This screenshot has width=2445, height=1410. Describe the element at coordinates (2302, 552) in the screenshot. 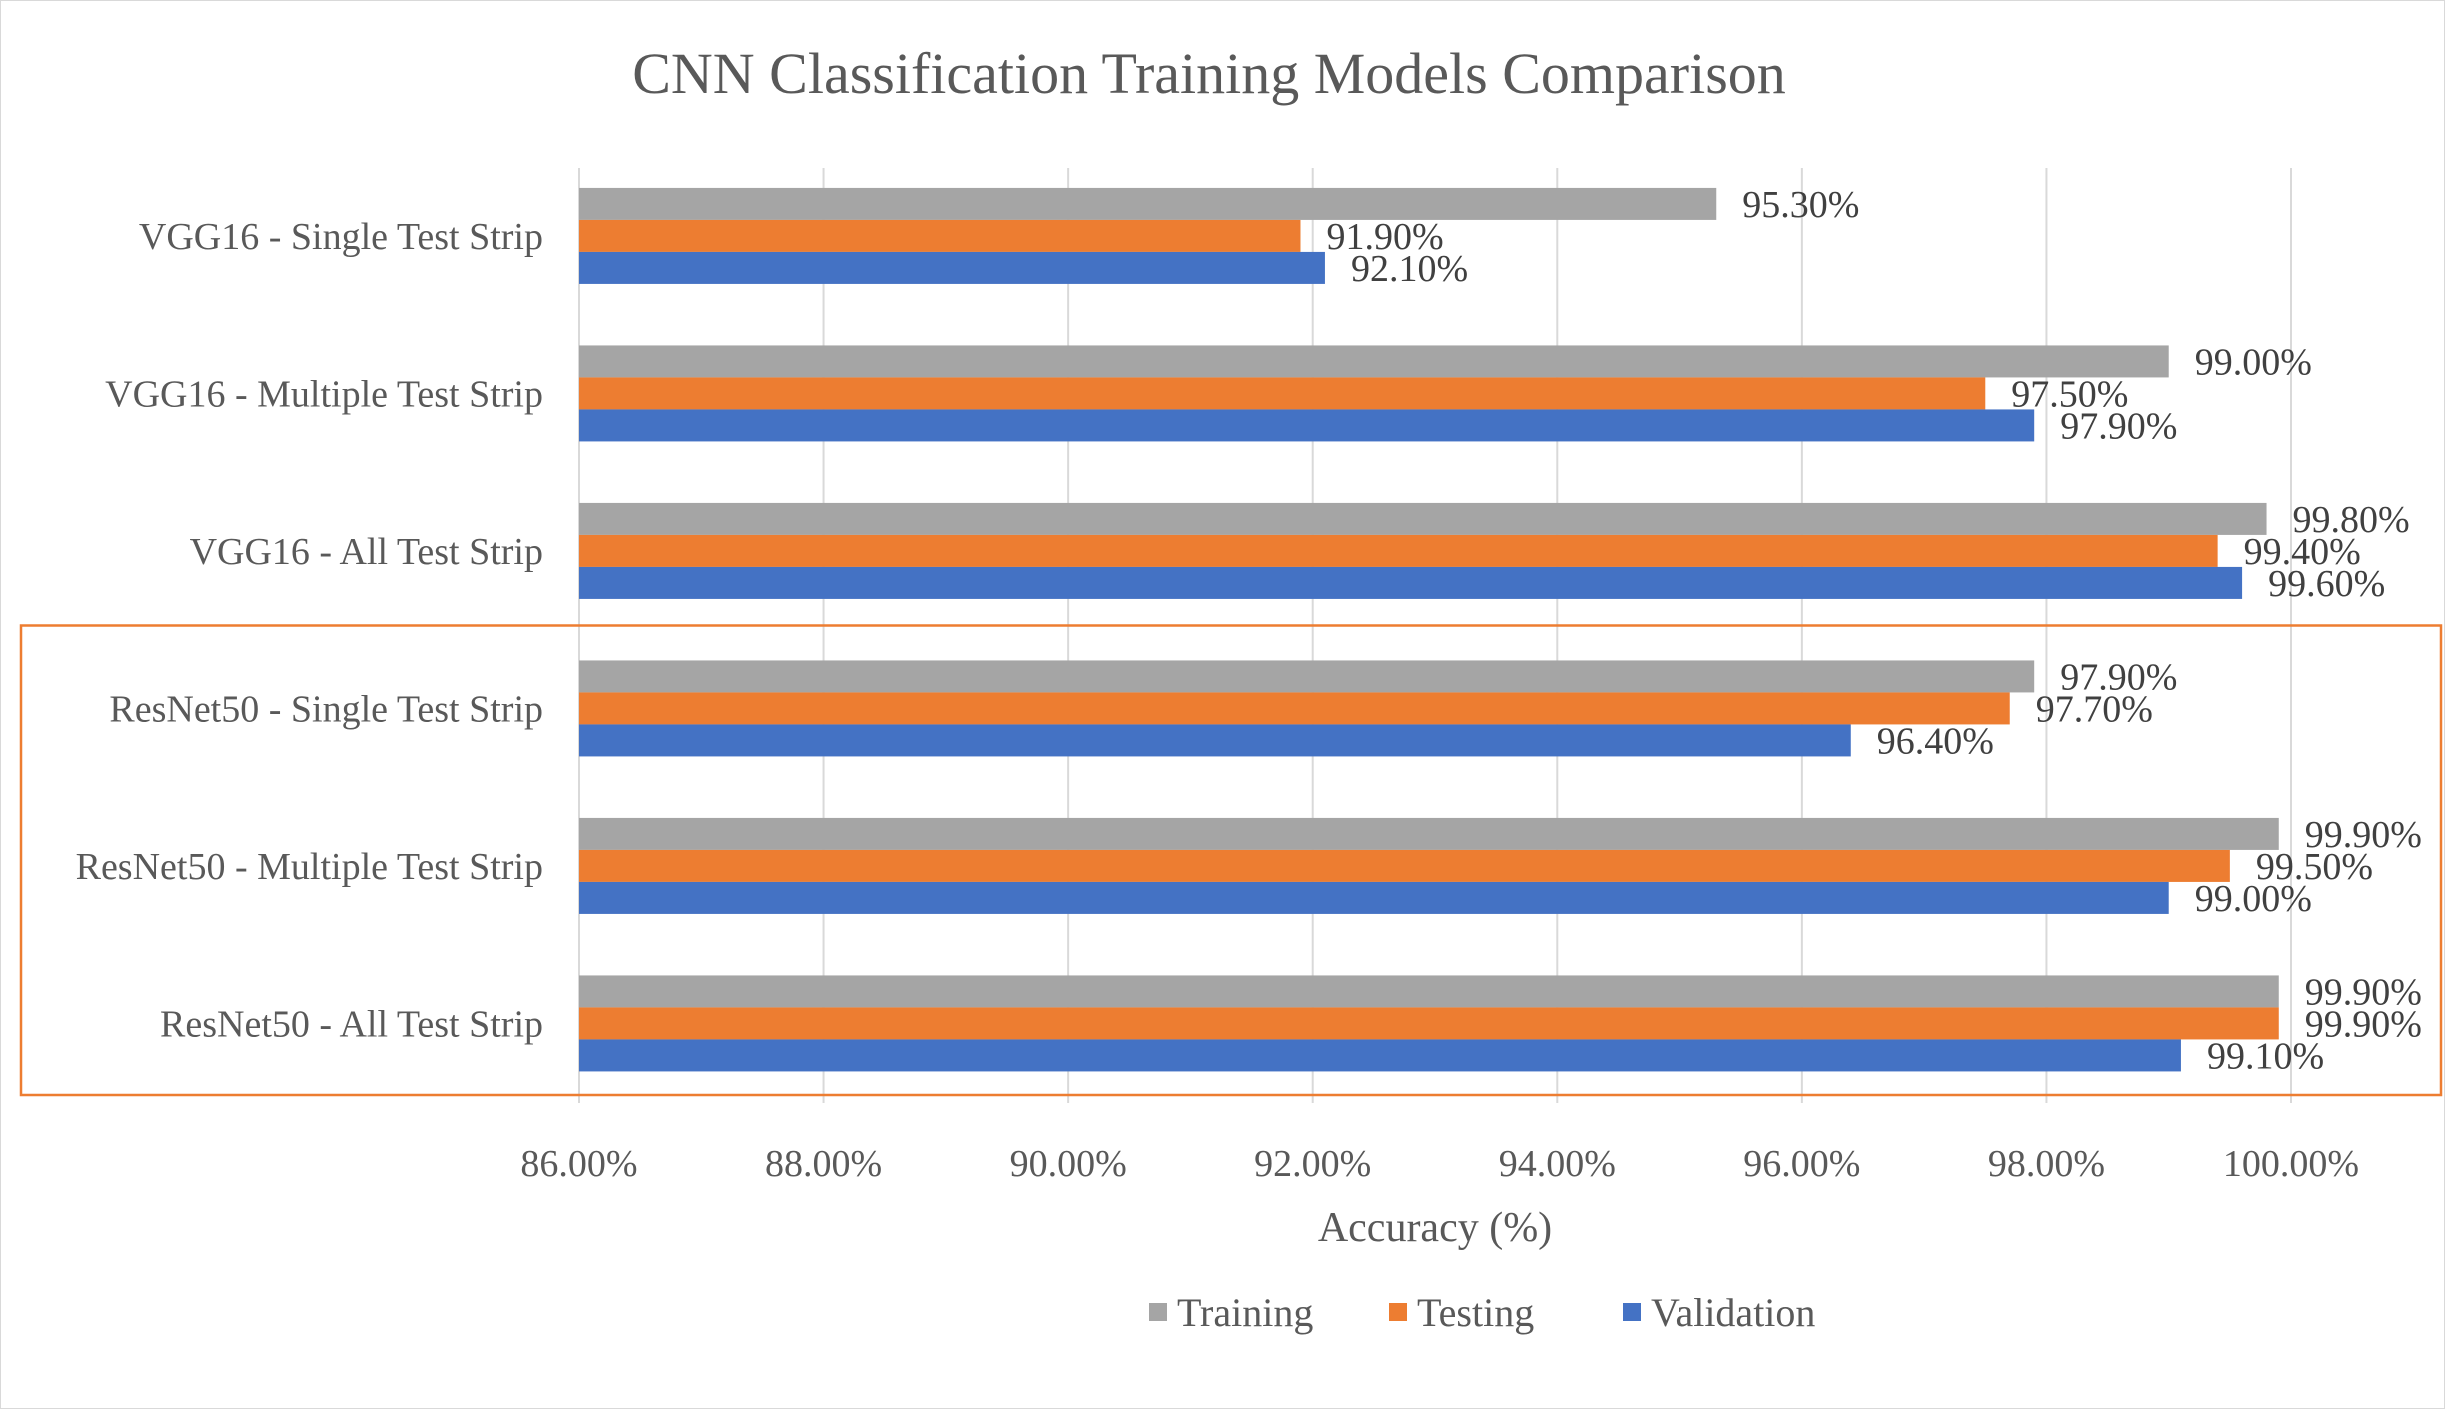

I see `data-label: 99.40%` at that location.